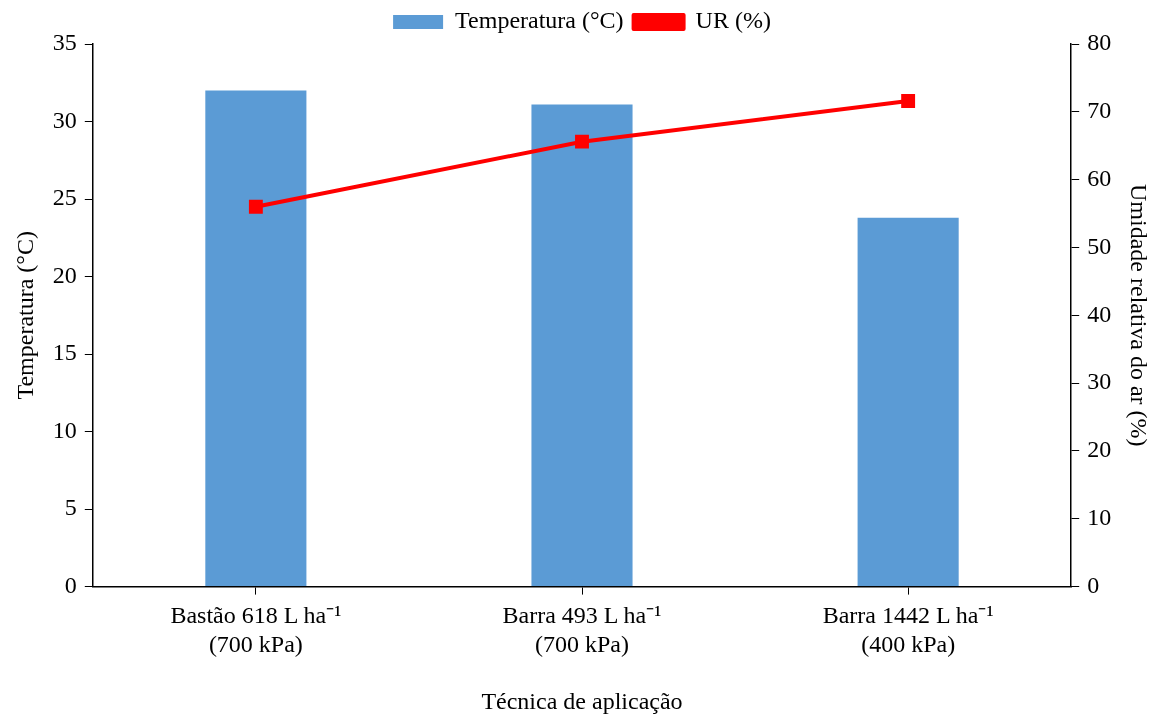  What do you see at coordinates (64, 42) in the screenshot?
I see `y-tick-label: 35` at bounding box center [64, 42].